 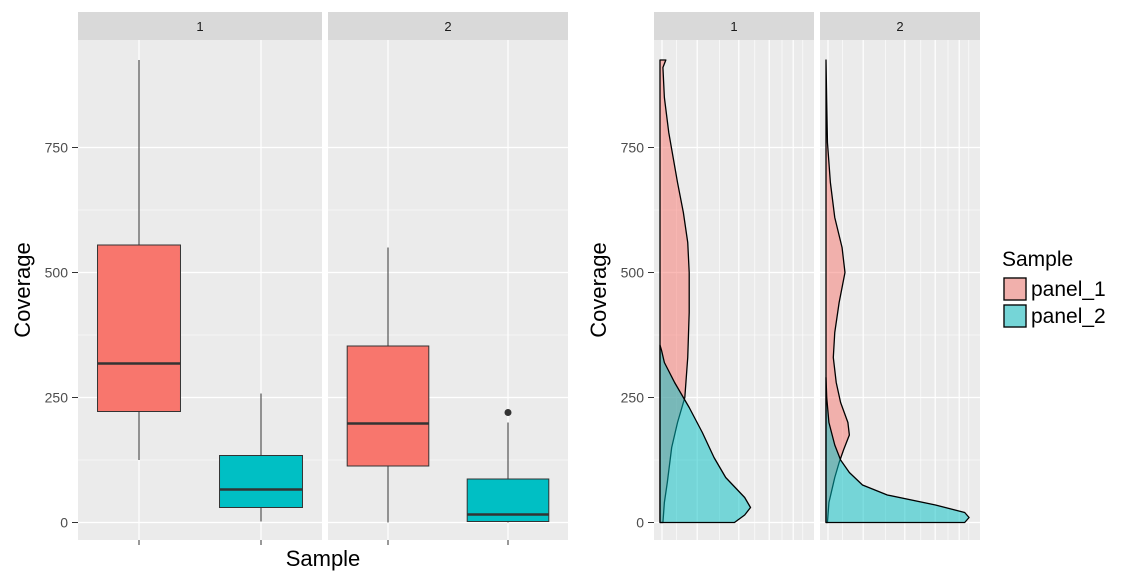 What do you see at coordinates (598, 289) in the screenshot?
I see `y-axis-title-right: Coverage` at bounding box center [598, 289].